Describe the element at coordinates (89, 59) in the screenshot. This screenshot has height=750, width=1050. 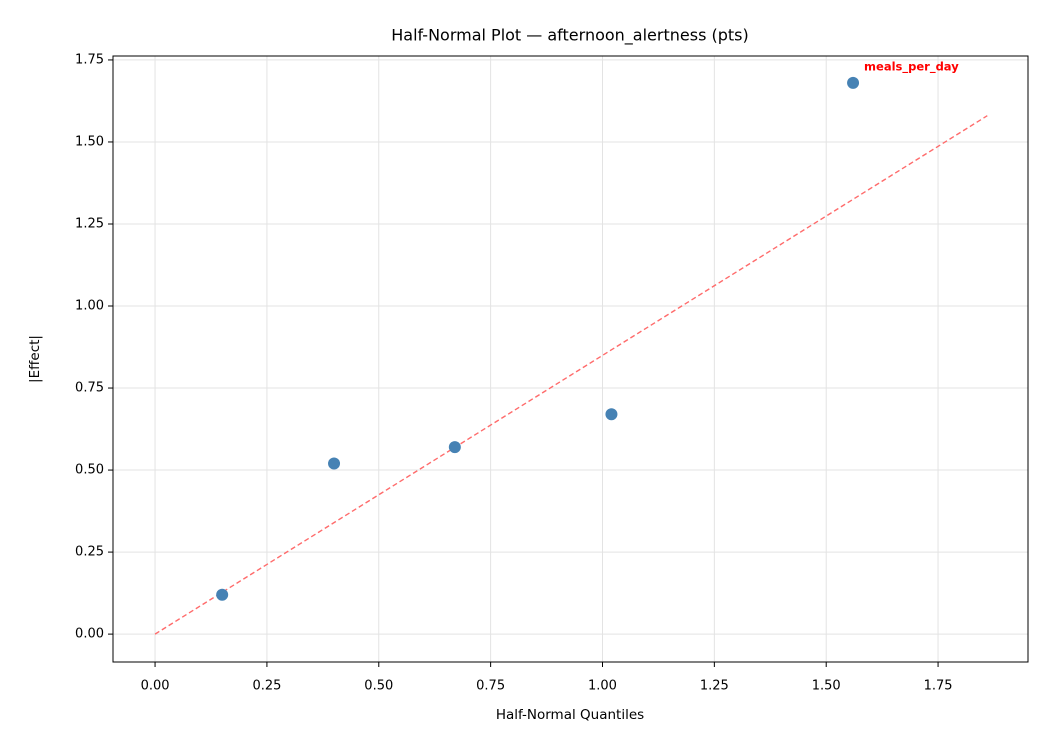
I see `y-tick-label: 1.75` at that location.